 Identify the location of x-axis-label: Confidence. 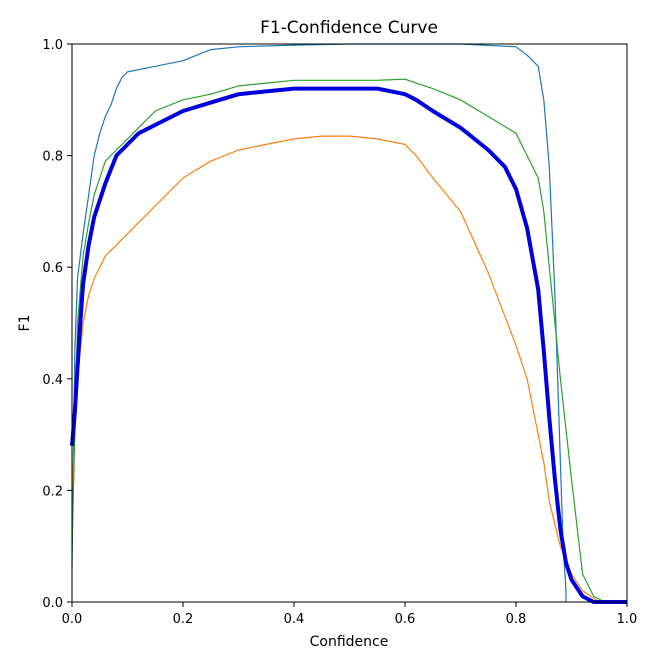
(349, 642).